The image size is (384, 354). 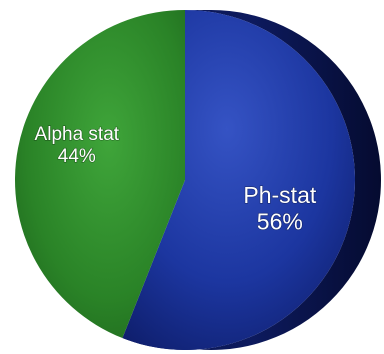 What do you see at coordinates (77, 156) in the screenshot?
I see `slice-value-label: 44%` at bounding box center [77, 156].